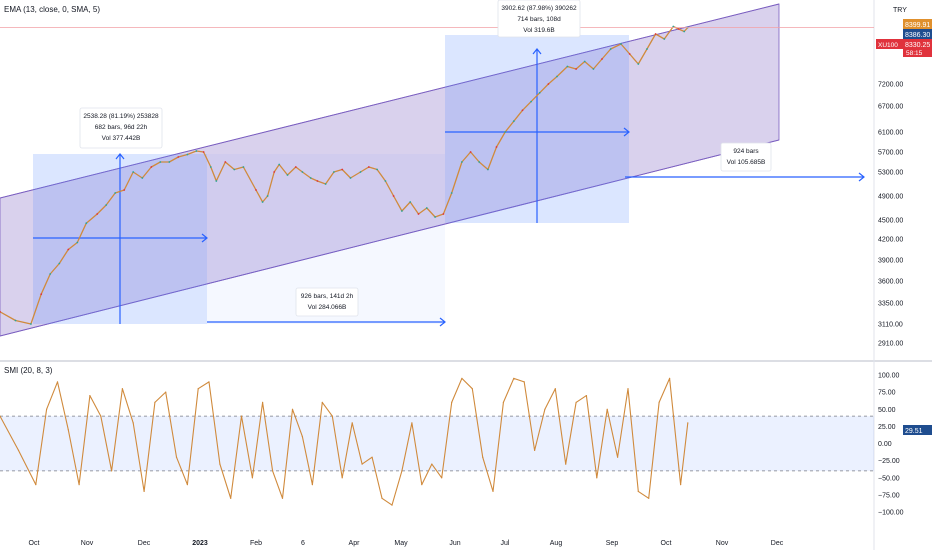  What do you see at coordinates (28, 370) in the screenshot?
I see `oscillator-label: SMI (20, 8, 3)` at bounding box center [28, 370].